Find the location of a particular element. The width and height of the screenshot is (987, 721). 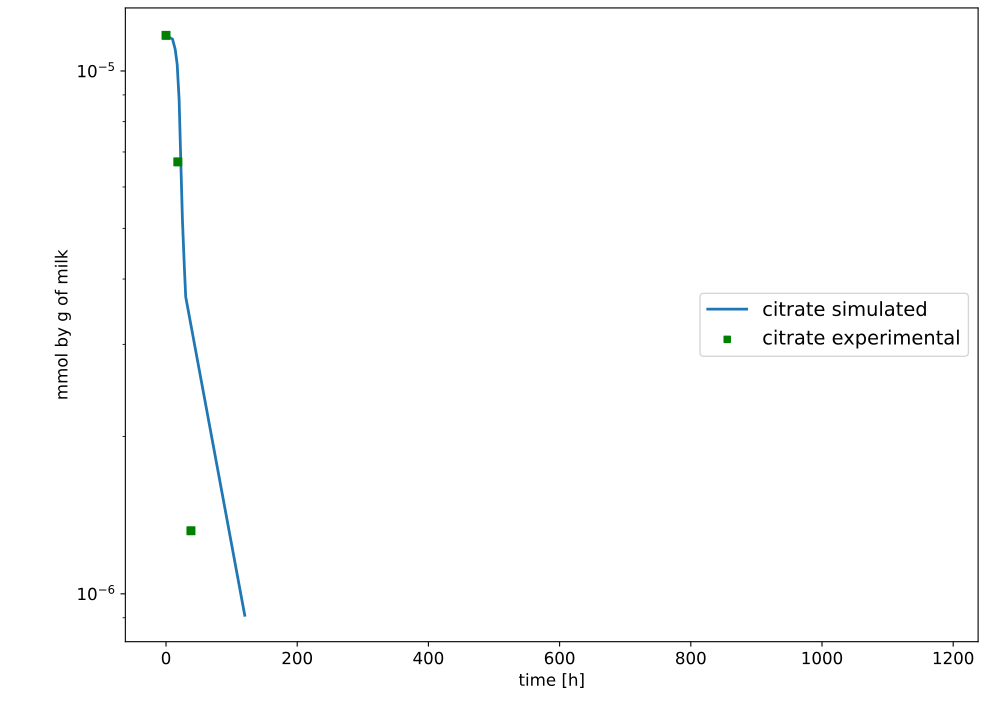

x-tick-label: 800 is located at coordinates (691, 658).